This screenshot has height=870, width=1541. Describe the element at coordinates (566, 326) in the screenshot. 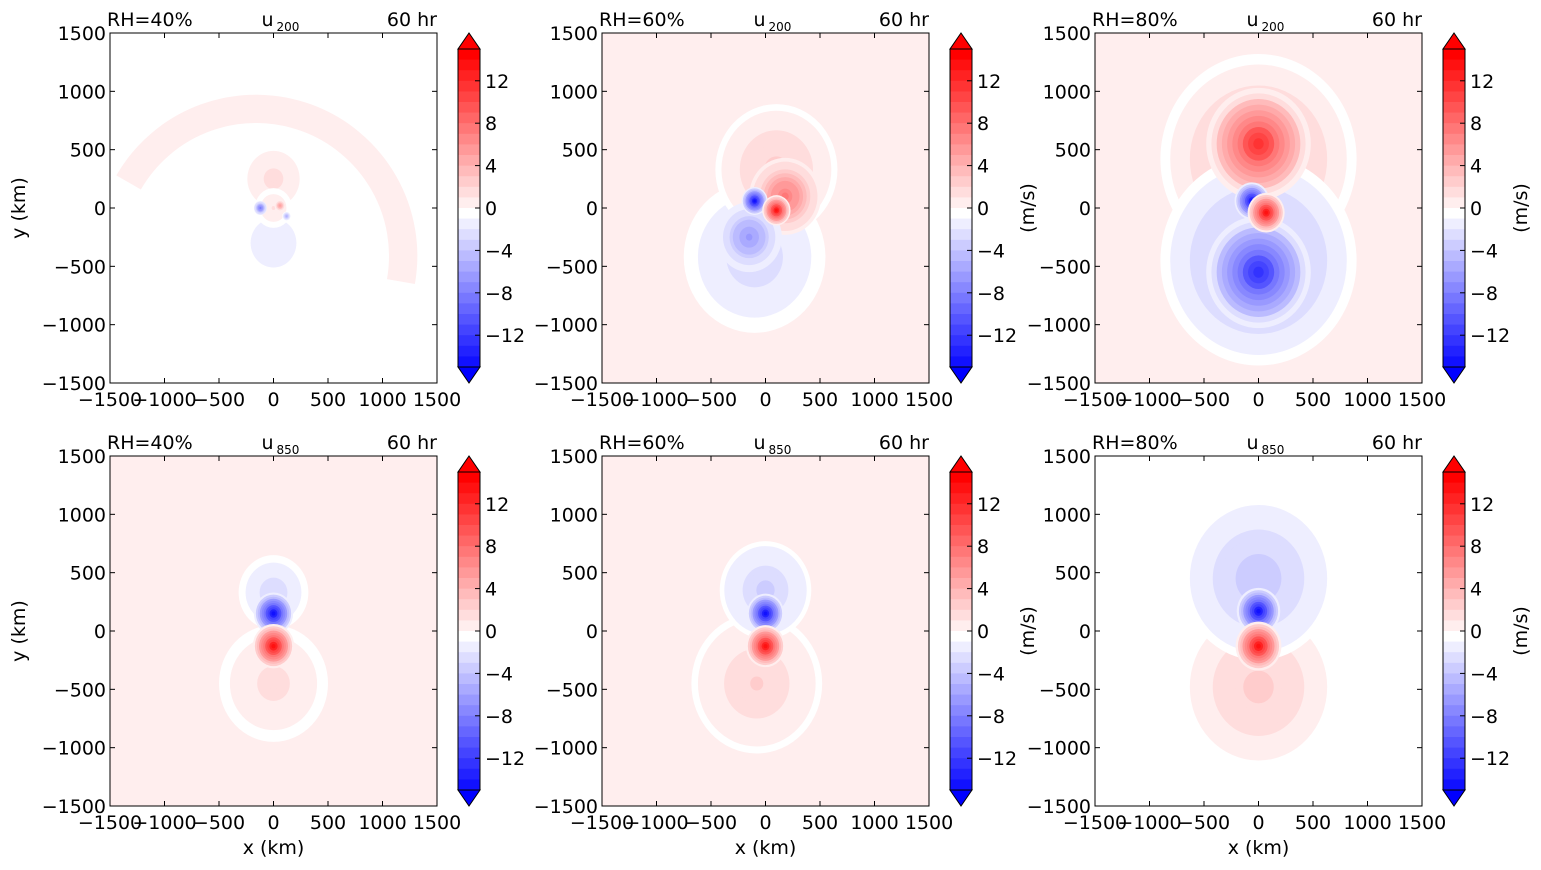

I see `y-tick-label: −1000` at that location.